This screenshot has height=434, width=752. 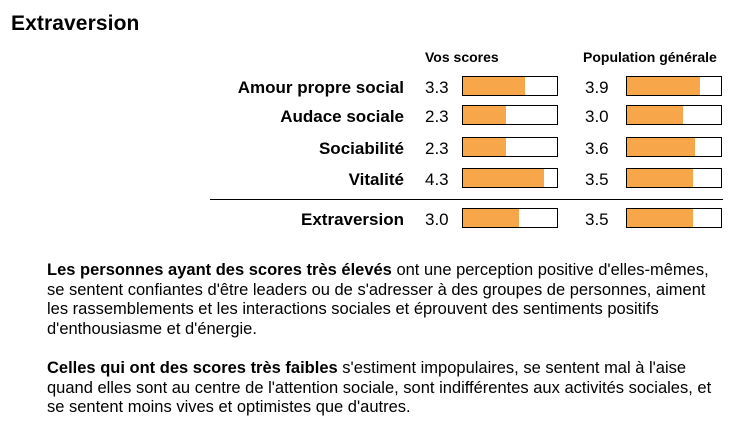 I want to click on your-total-score-bar, so click(x=510, y=218).